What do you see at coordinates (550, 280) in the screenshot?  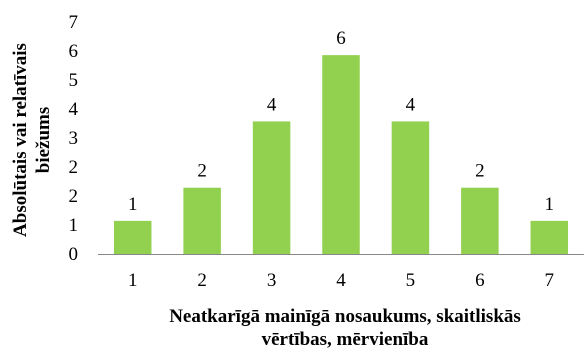 I see `x-tick-label: 7` at bounding box center [550, 280].